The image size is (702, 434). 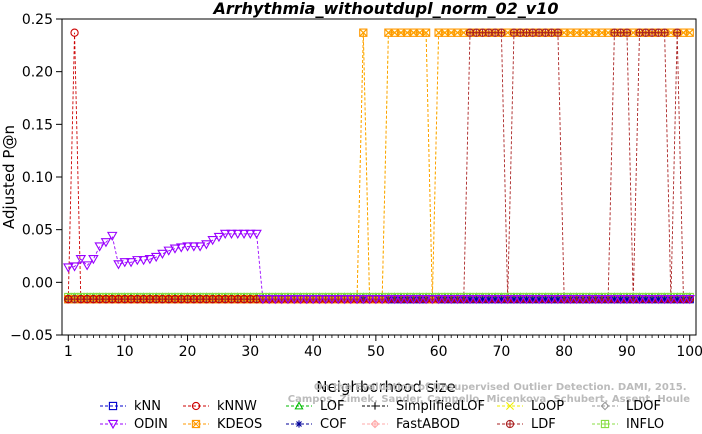 I want to click on legend-label: FastABOD, so click(x=428, y=424).